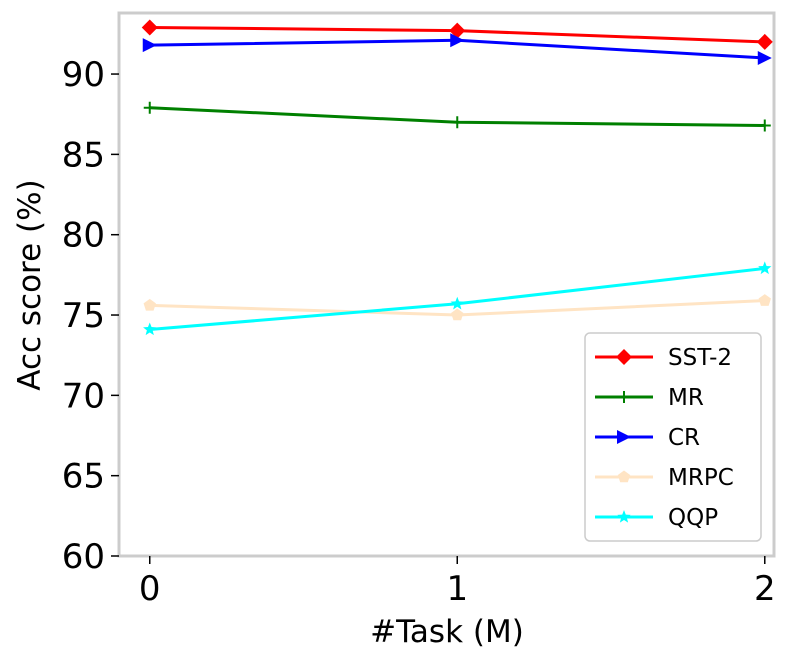  What do you see at coordinates (83, 396) in the screenshot?
I see `y-tick-label: 70` at bounding box center [83, 396].